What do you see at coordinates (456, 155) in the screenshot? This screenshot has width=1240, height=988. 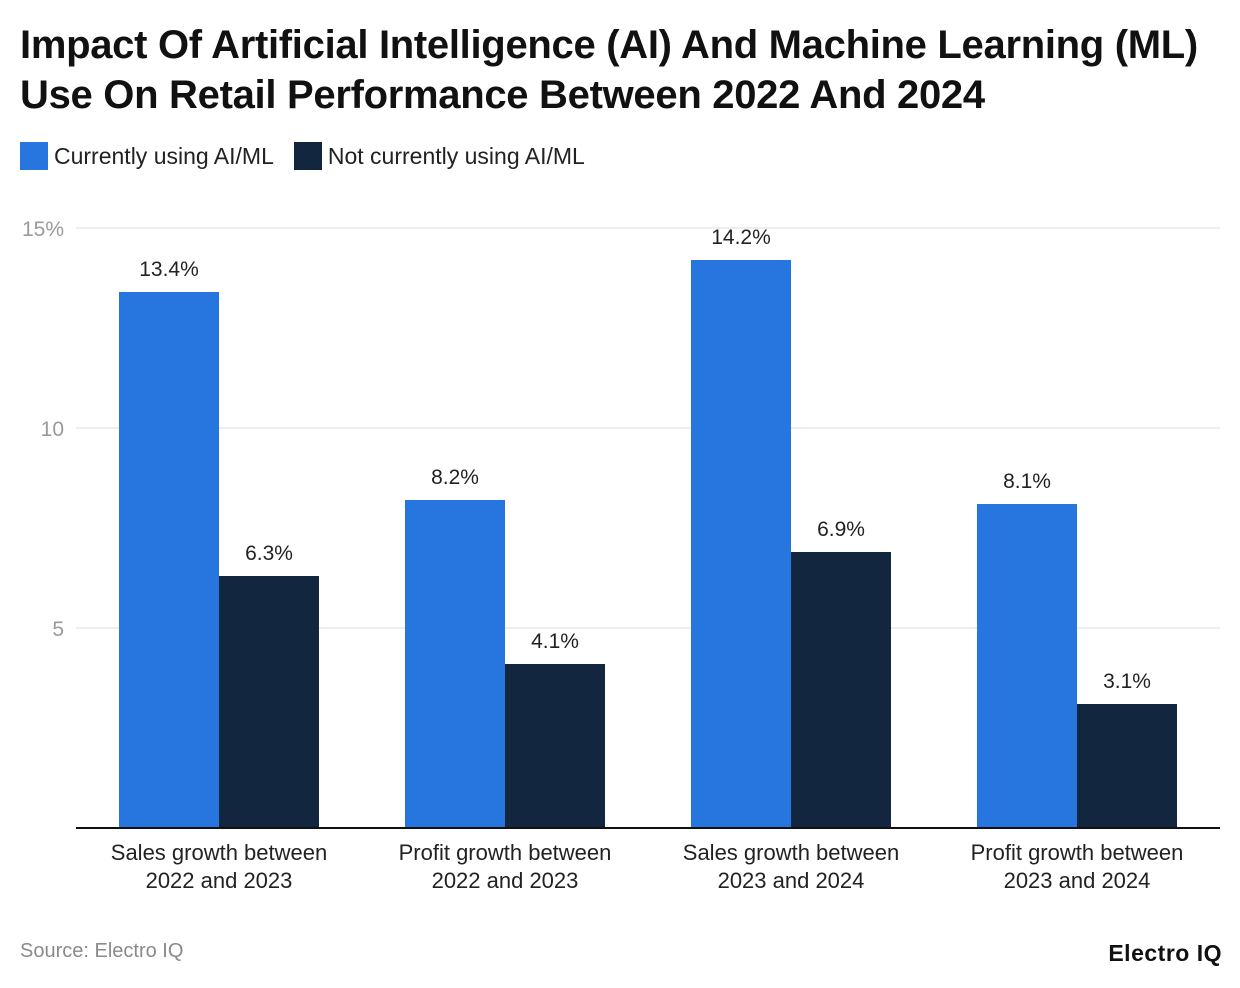 I see `legend-label: Not currently using AI/ML` at bounding box center [456, 155].